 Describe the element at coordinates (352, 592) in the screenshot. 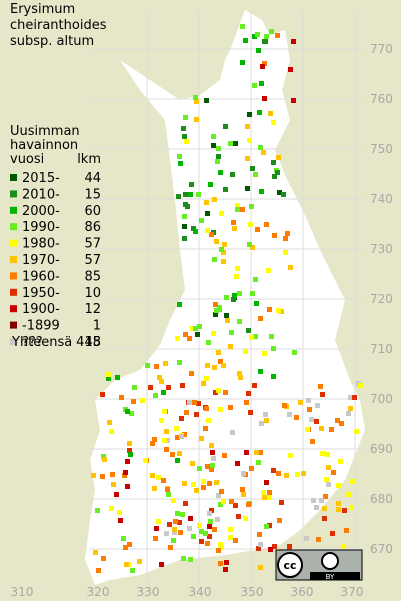

I see `x-coordinate-label: 370` at that location.